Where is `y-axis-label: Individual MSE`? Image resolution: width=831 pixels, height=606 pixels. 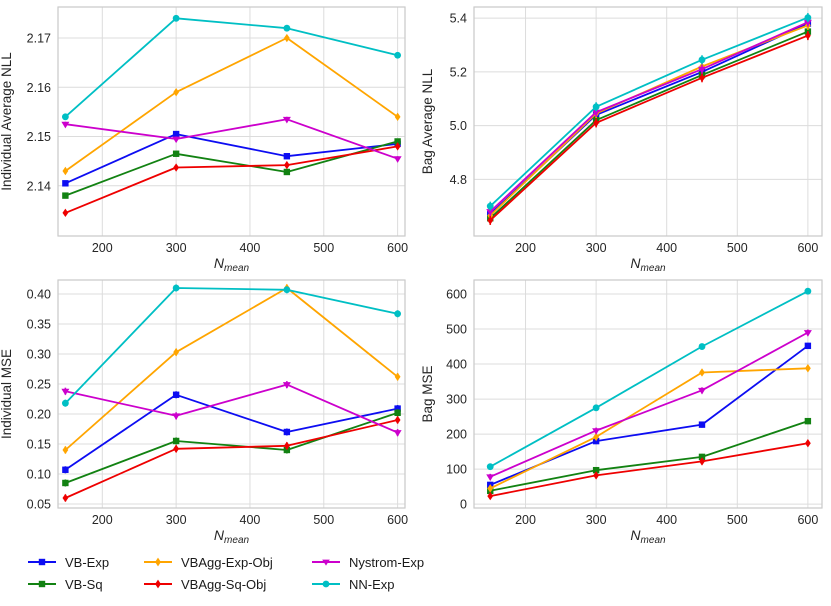 y-axis-label: Individual MSE is located at coordinates (7, 394).